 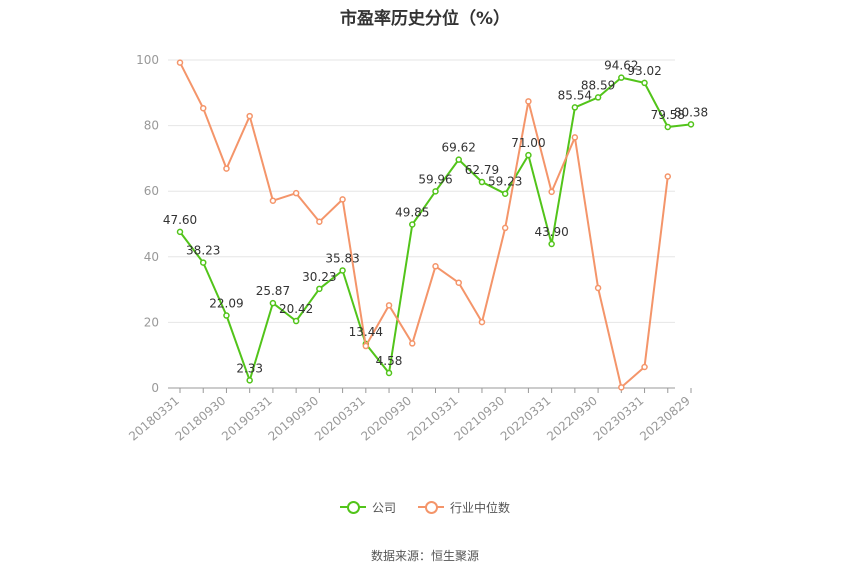 What do you see at coordinates (619, 419) in the screenshot?
I see `x-tick-label: 20230331` at bounding box center [619, 419].